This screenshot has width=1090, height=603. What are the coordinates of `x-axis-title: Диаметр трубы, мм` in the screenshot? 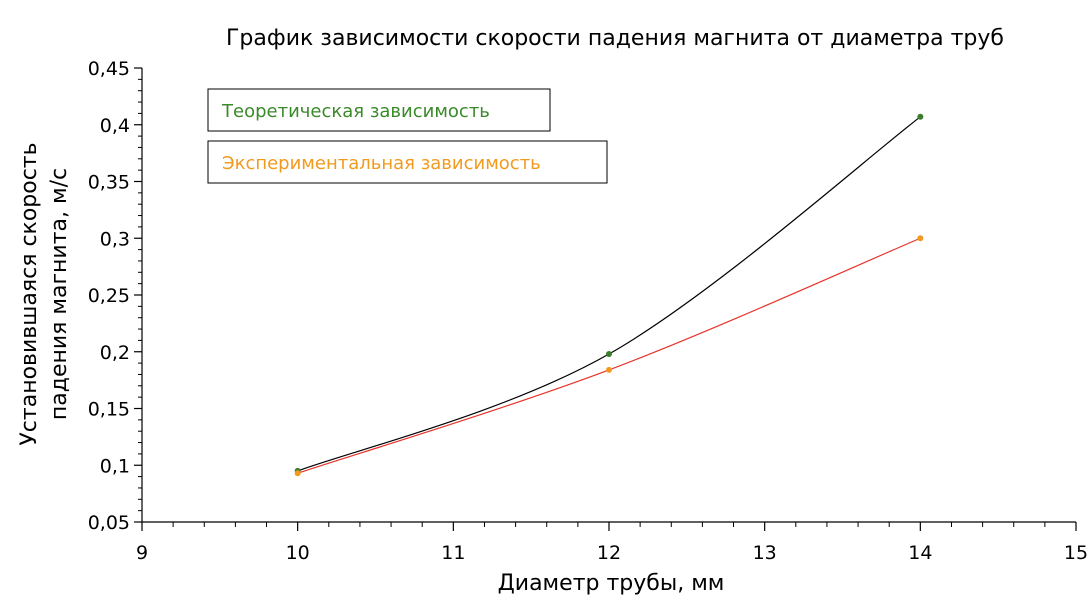 It's located at (611, 583).